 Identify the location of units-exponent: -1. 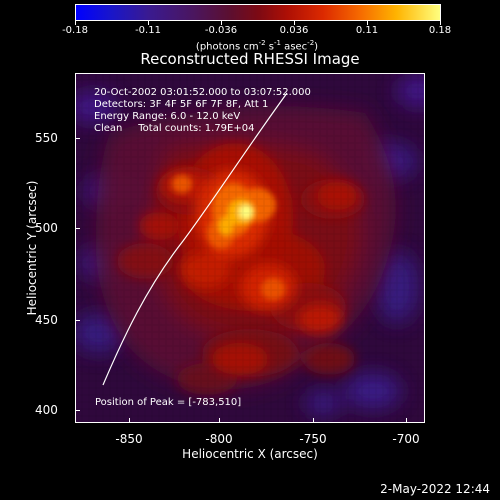
(278, 43).